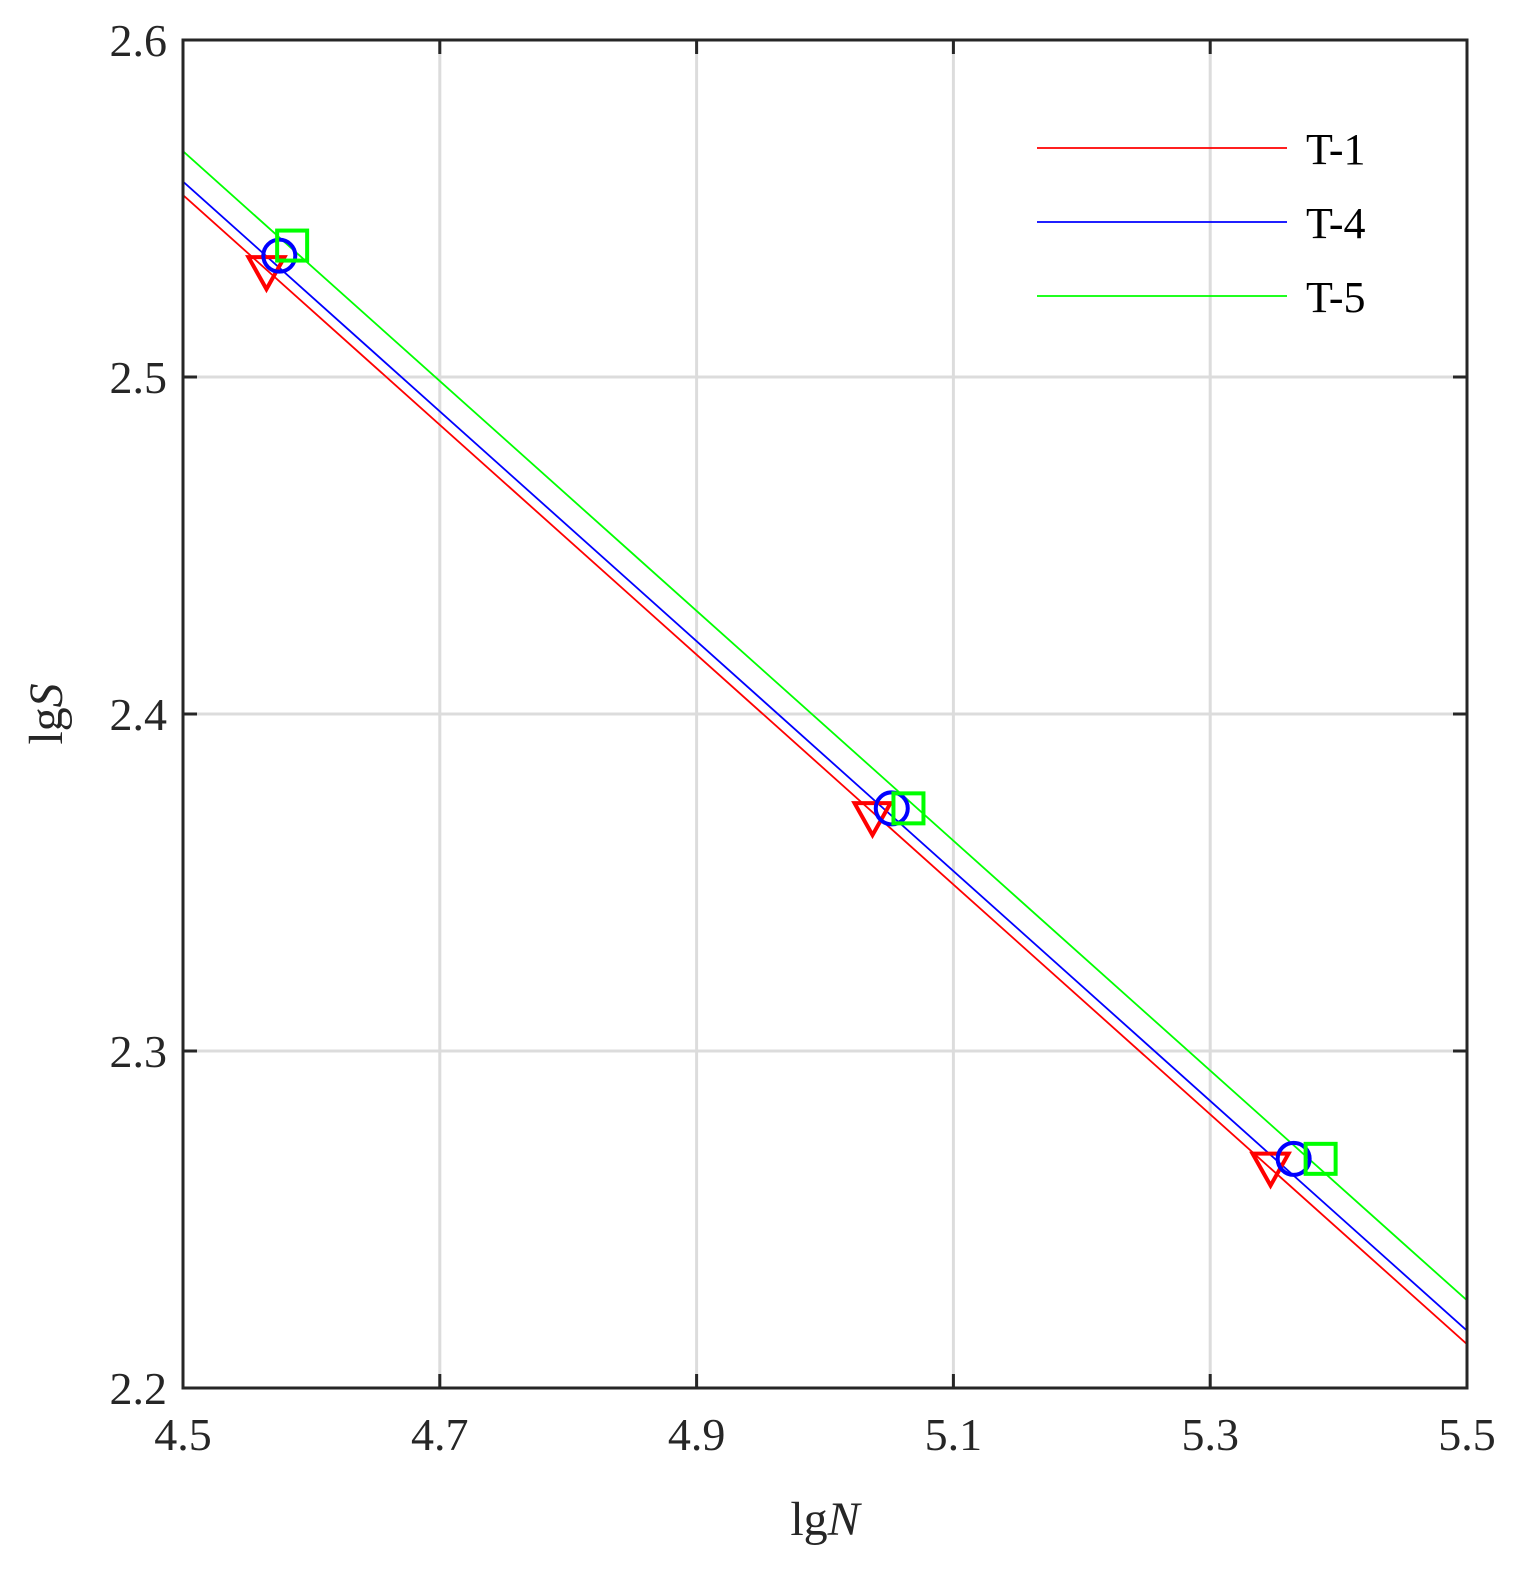 This screenshot has width=1522, height=1569. What do you see at coordinates (440, 1434) in the screenshot?
I see `x-tick-label: 4.7` at bounding box center [440, 1434].